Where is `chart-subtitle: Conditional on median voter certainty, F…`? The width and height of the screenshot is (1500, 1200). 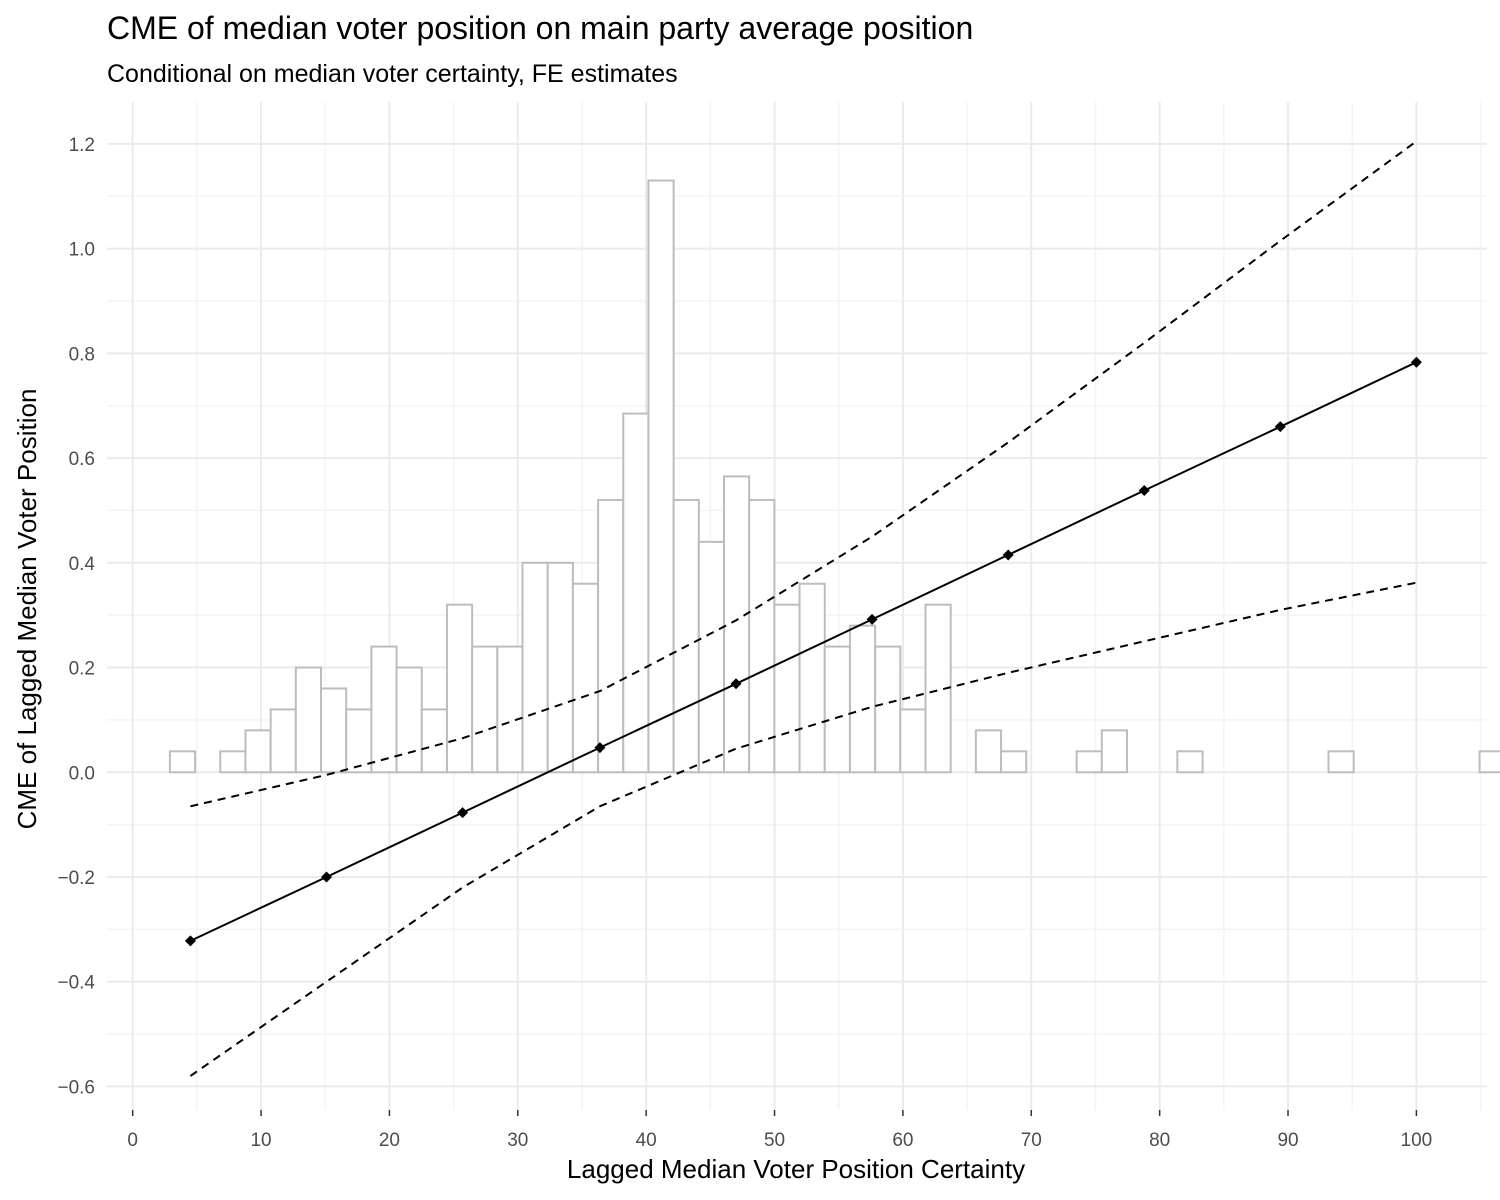
chart-subtitle: Conditional on median voter certainty, F… is located at coordinates (392, 74).